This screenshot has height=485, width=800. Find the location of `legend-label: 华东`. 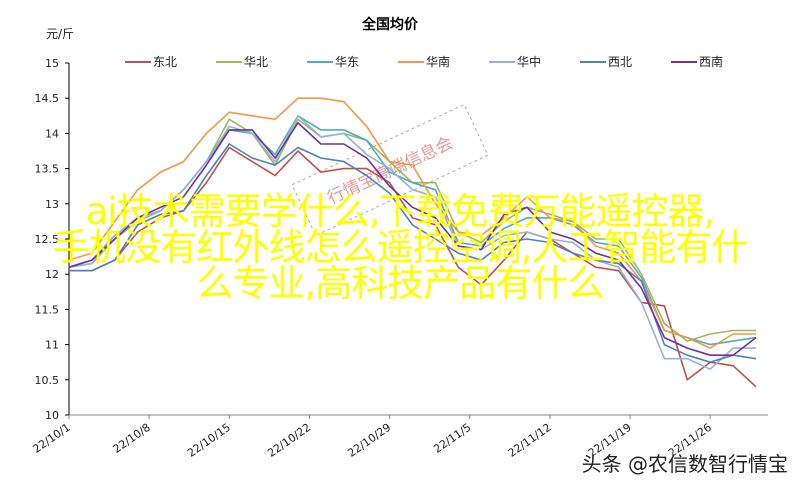

legend-label: 华东 is located at coordinates (347, 62).